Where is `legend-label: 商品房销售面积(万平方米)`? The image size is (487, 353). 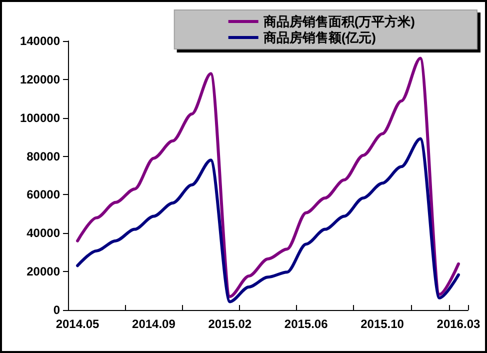
legend-label: 商品房销售面积(万平方米) is located at coordinates (339, 21).